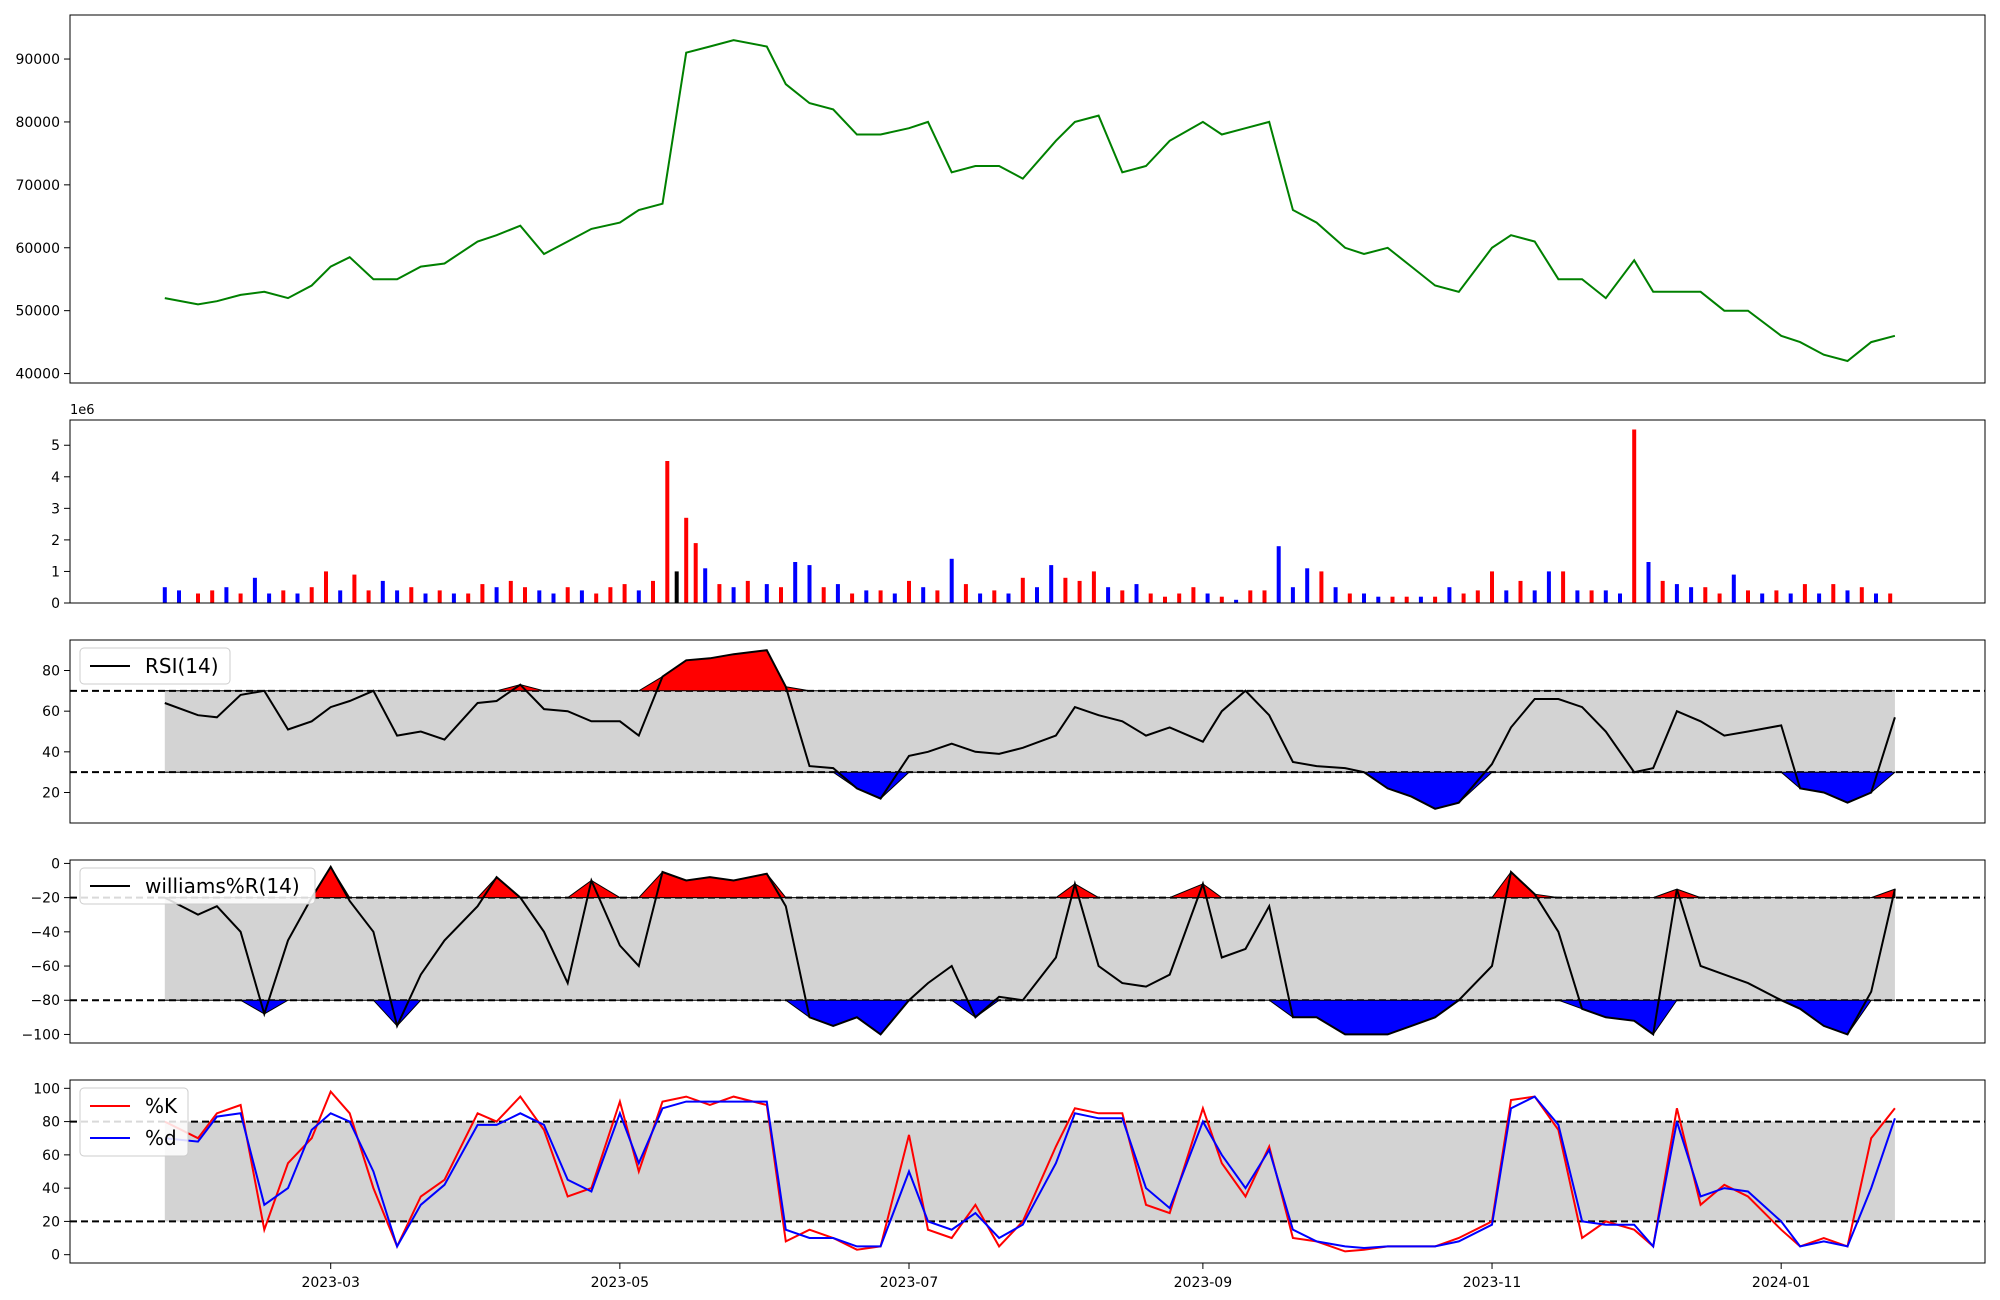 This screenshot has width=2000, height=1300. I want to click on price-ytick-label: 50000, so click(37, 312).